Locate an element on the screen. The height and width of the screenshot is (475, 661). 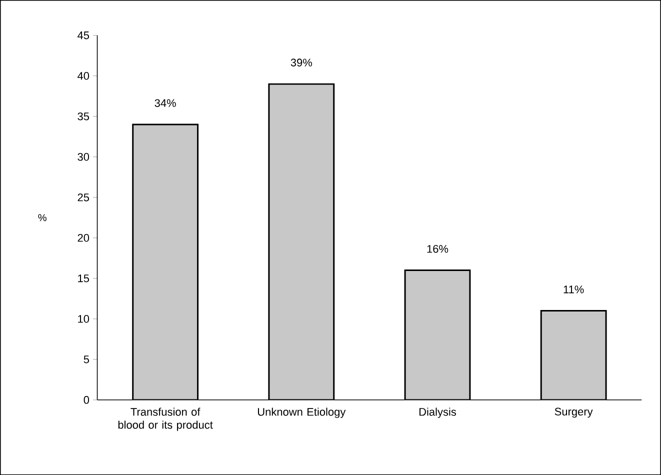
x-tick-label: Dialysis is located at coordinates (437, 413).